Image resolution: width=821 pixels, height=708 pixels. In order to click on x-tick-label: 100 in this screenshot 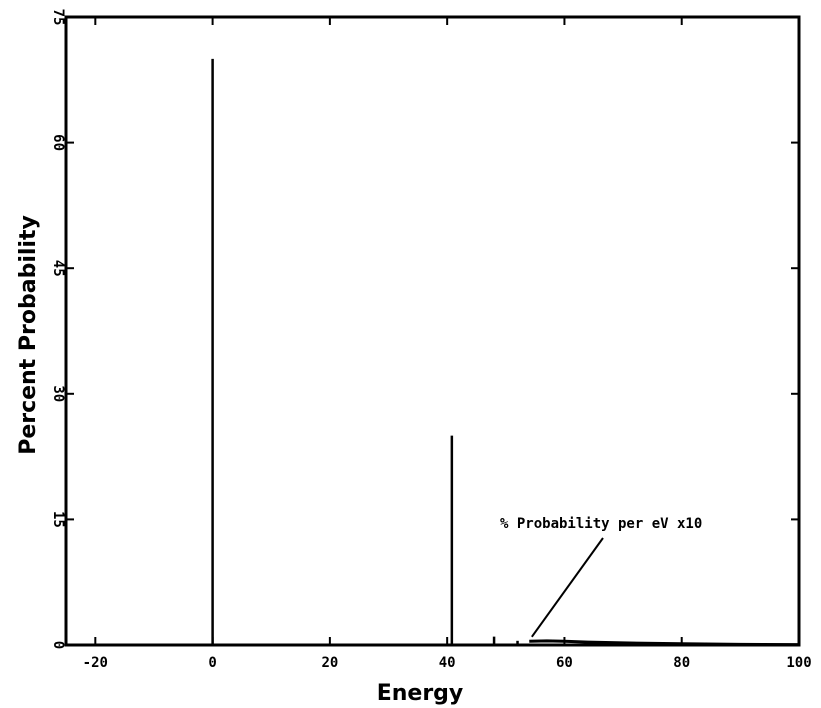, I will do `click(798, 663)`.